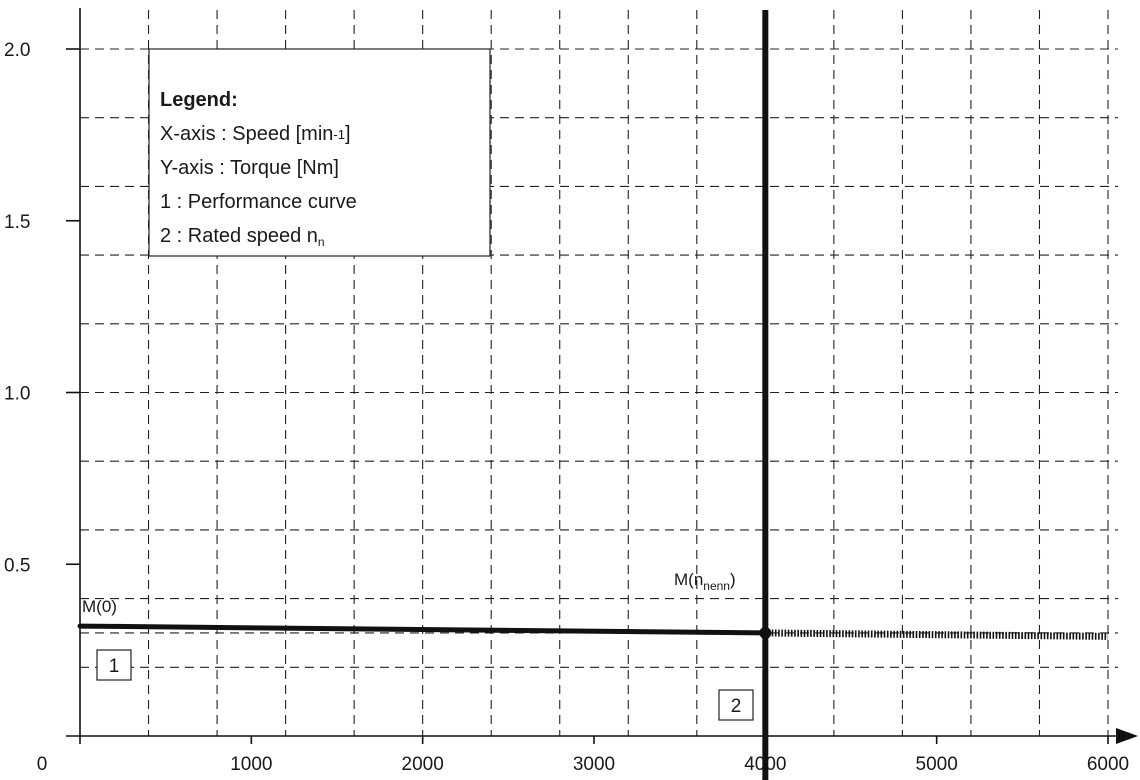 The image size is (1140, 780). Describe the element at coordinates (422, 629) in the screenshot. I see `performance-curve-line` at that location.